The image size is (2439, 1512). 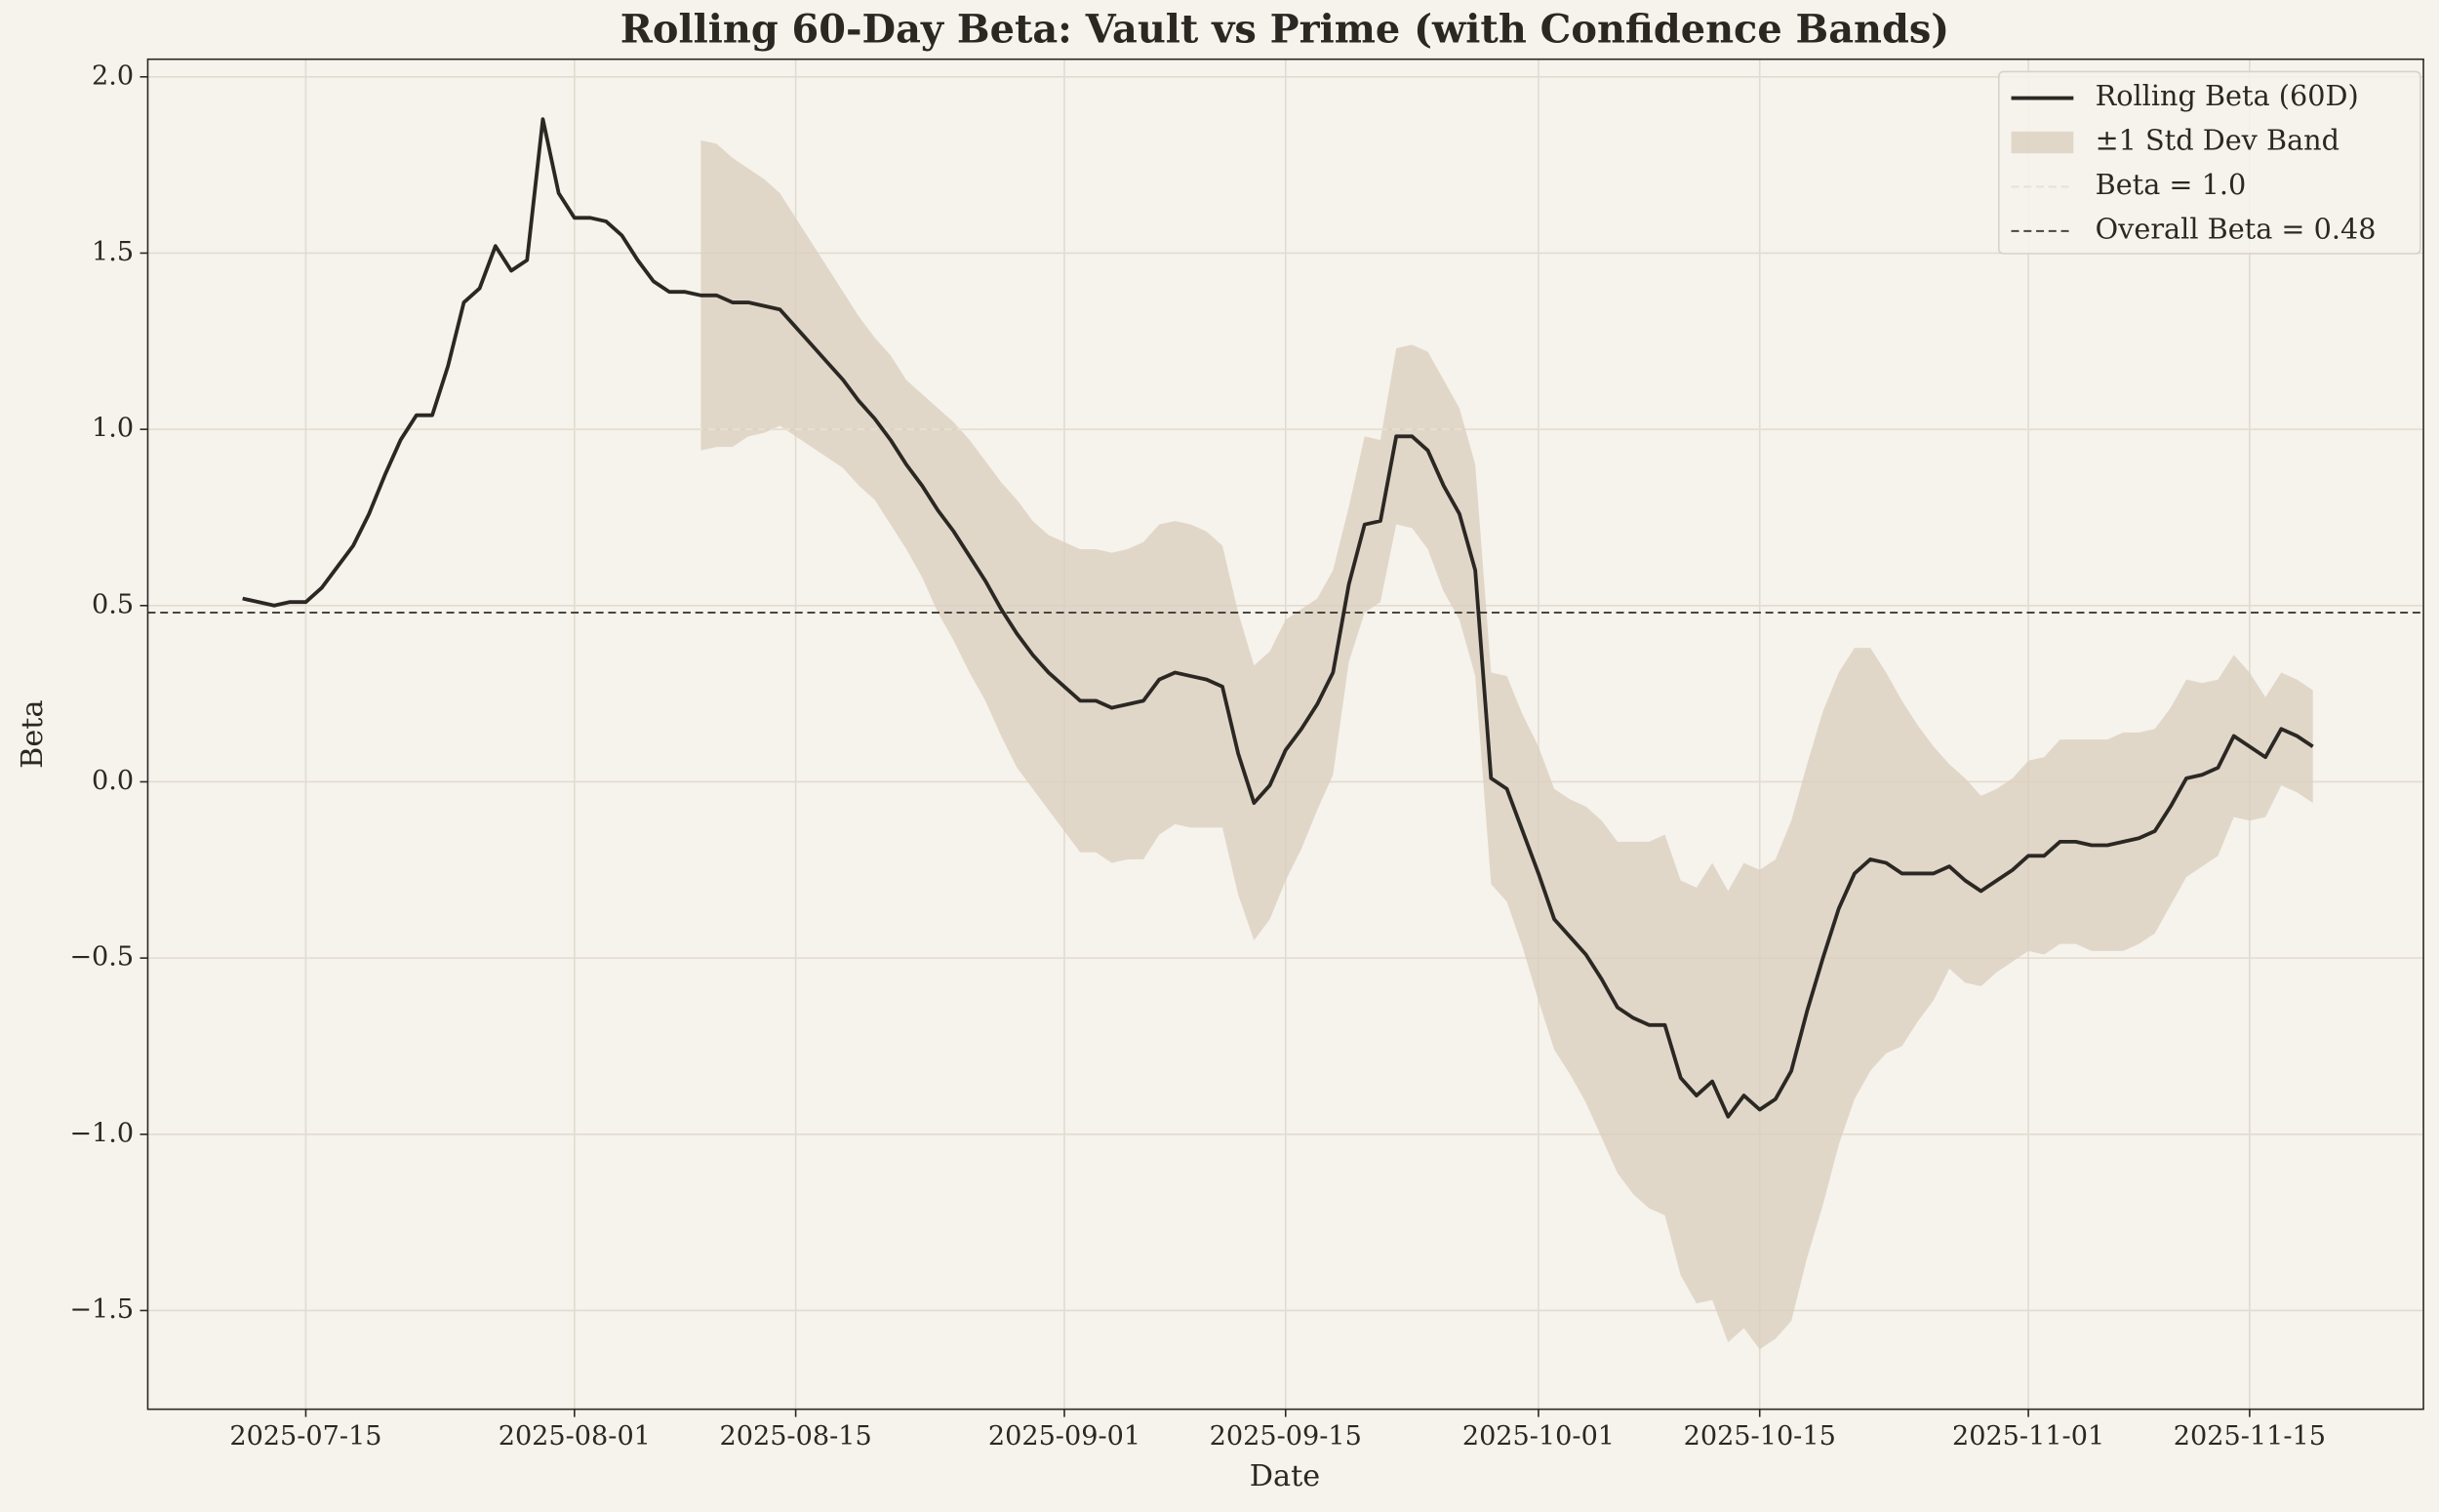 I want to click on legend-label: Rolling Beta (60D), so click(x=2228, y=95).